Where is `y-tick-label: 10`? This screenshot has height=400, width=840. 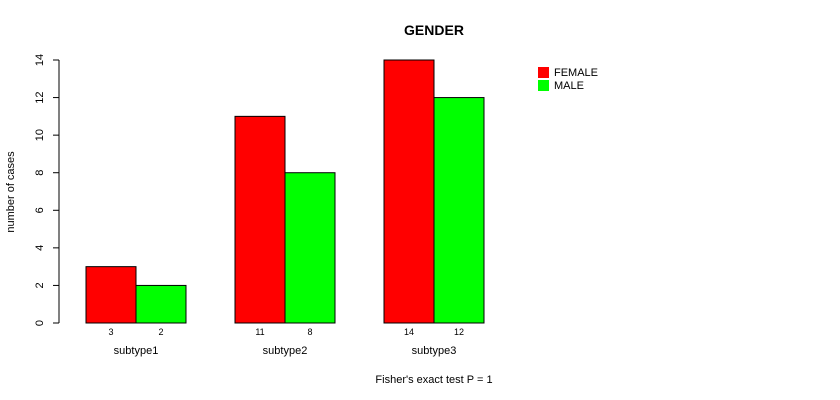
y-tick-label: 10 is located at coordinates (40, 135).